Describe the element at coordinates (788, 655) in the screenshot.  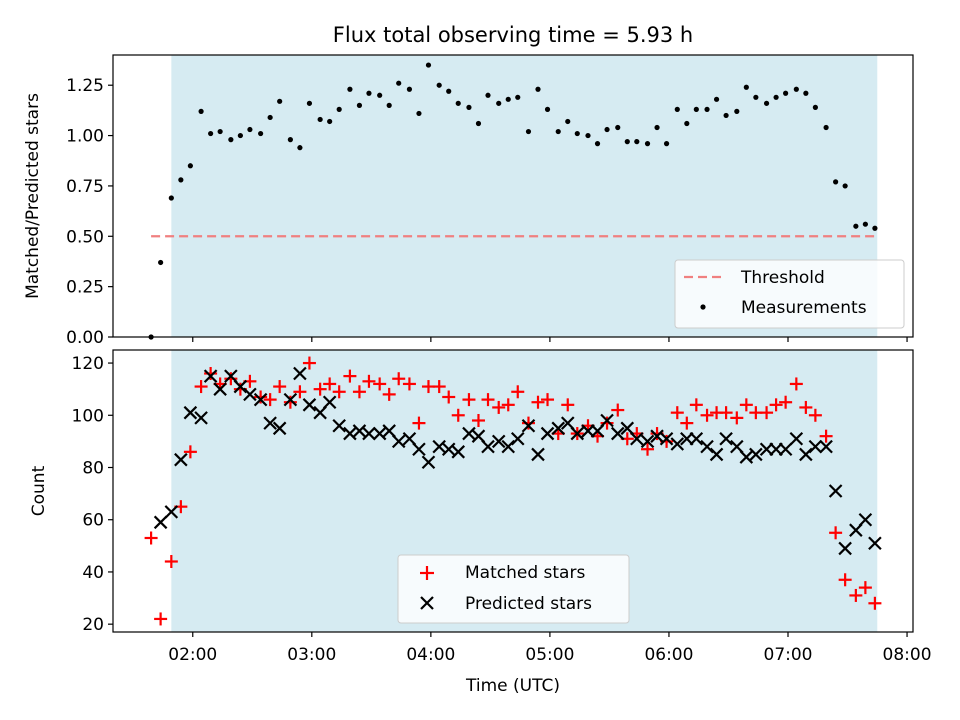
I see `x-tick-label: 07:00` at that location.